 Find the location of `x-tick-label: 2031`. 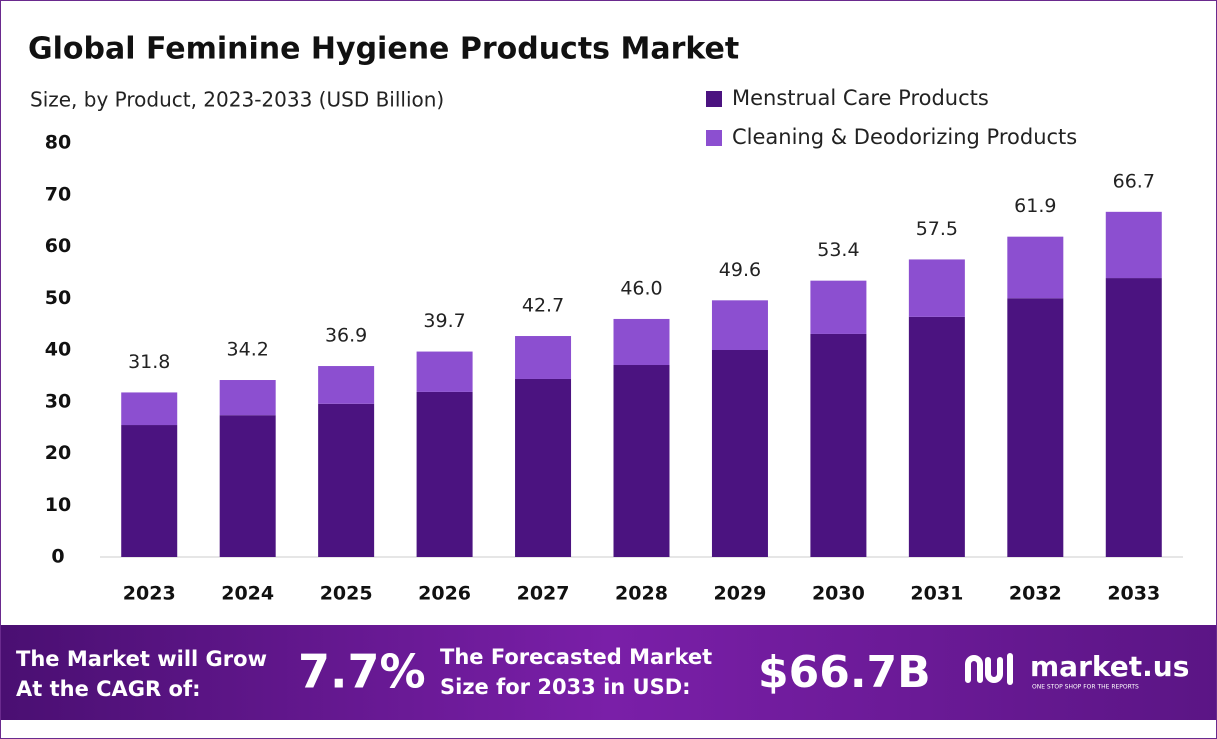

x-tick-label: 2031 is located at coordinates (936, 594).